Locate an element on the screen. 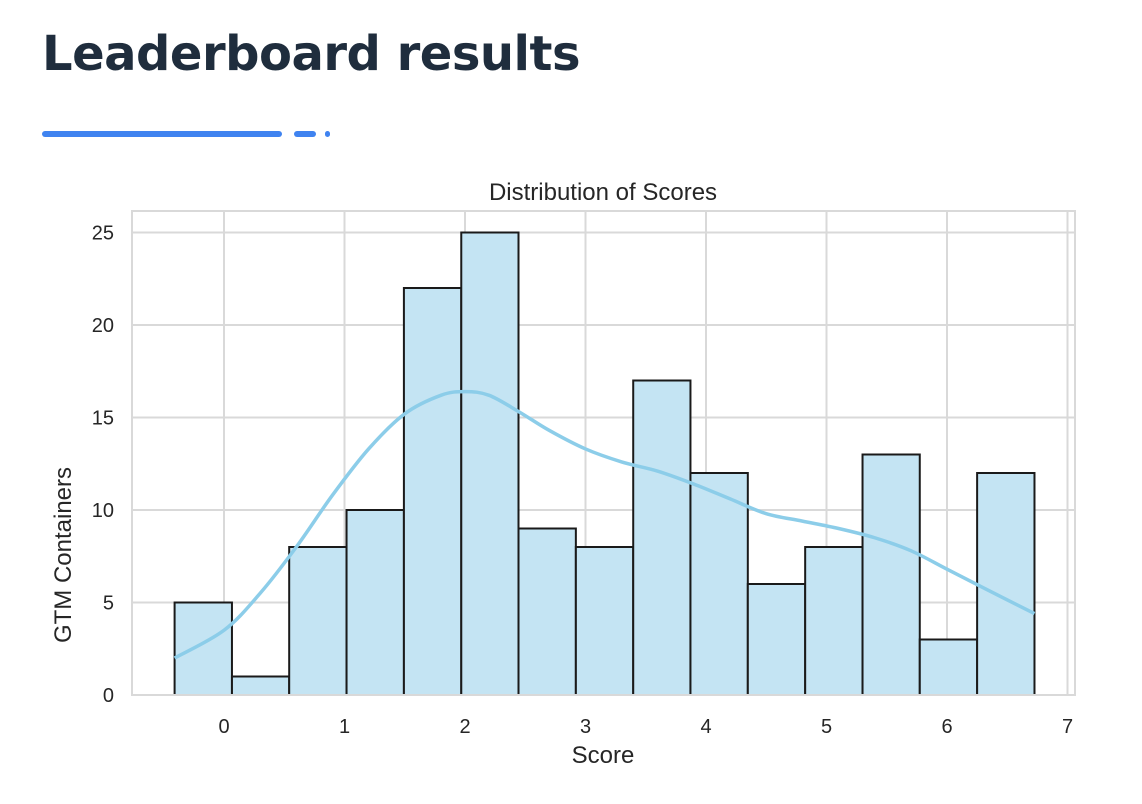 The width and height of the screenshot is (1142, 804). x-axis-label: Score is located at coordinates (603, 755).